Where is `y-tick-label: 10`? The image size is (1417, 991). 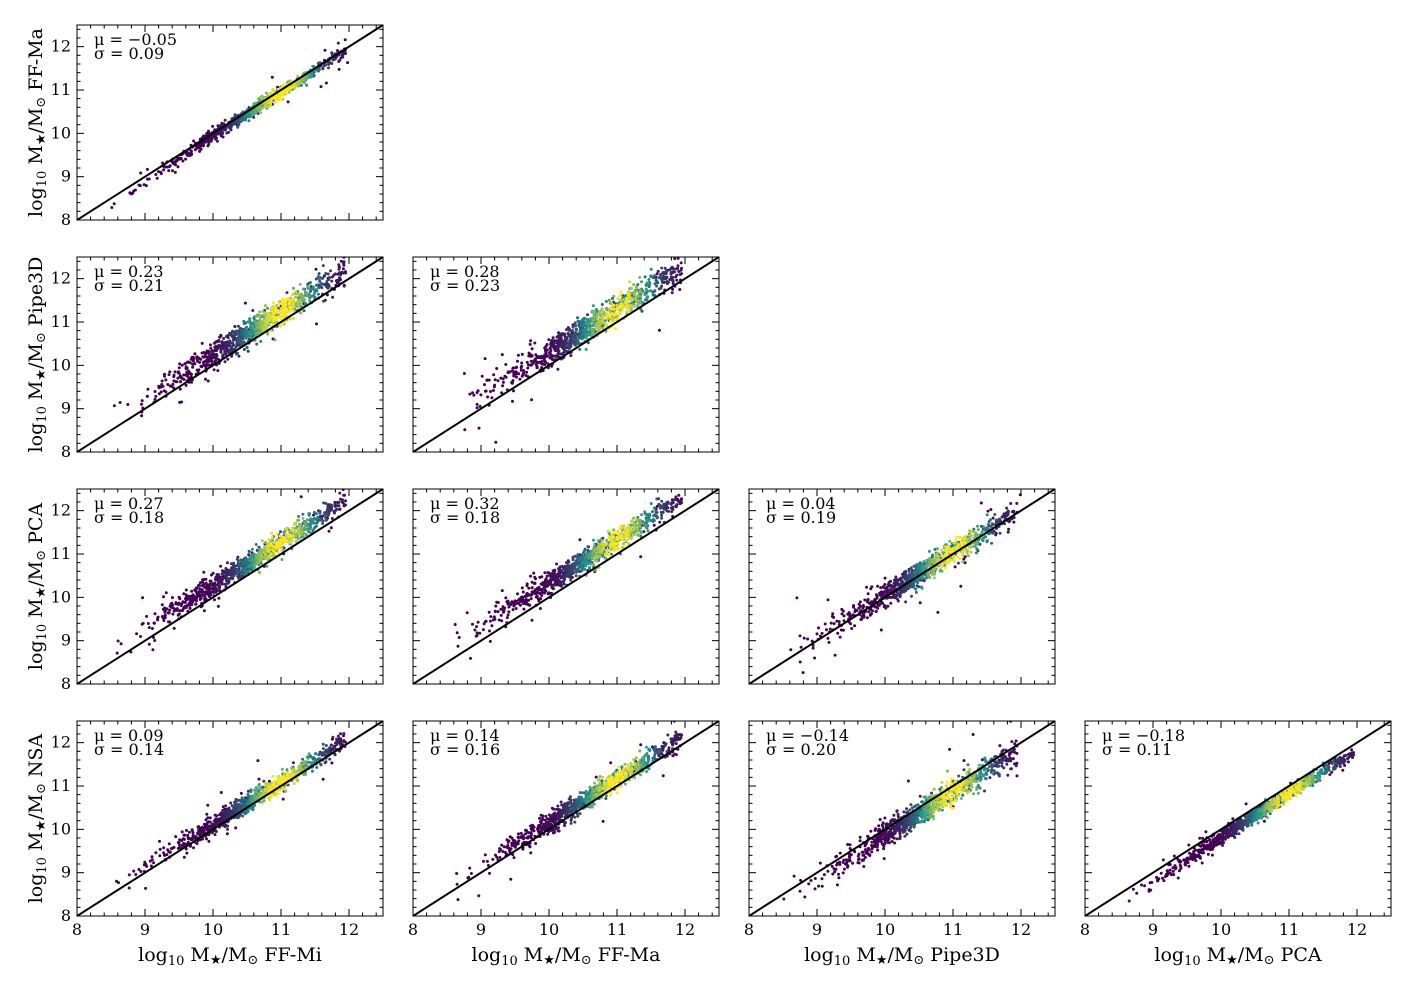
y-tick-label: 10 is located at coordinates (61, 364).